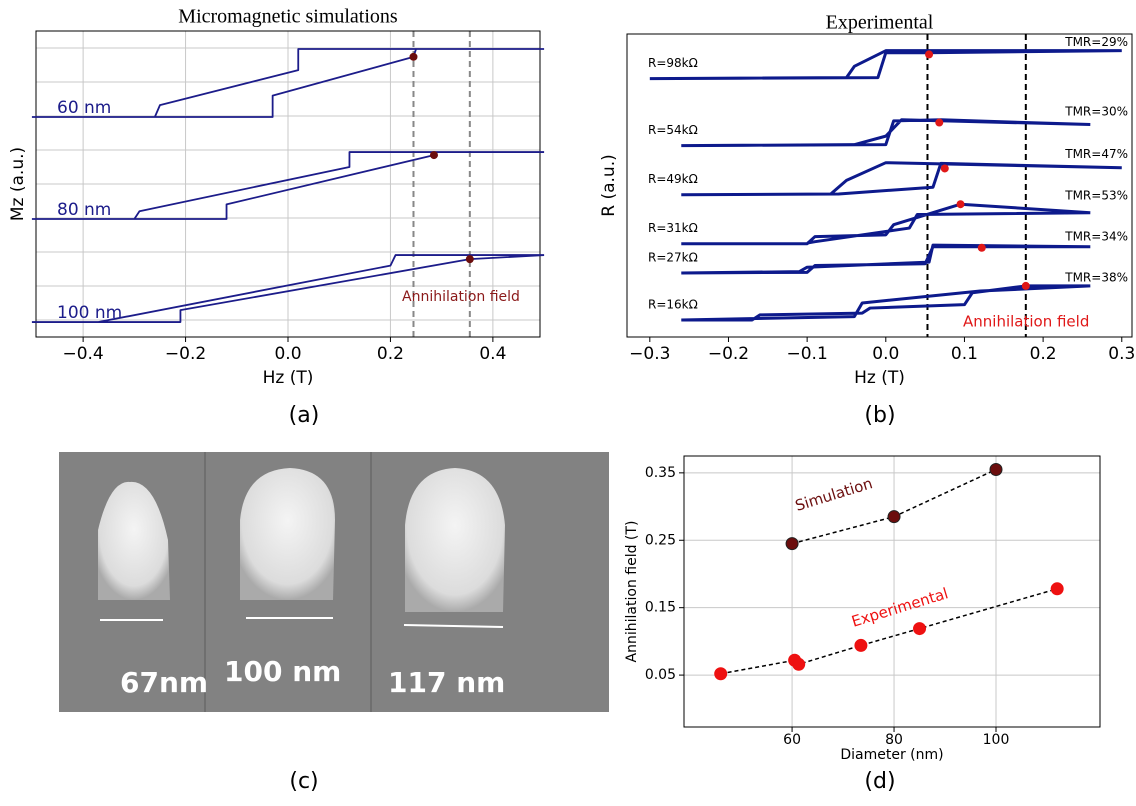 Image resolution: width=1136 pixels, height=806 pixels. What do you see at coordinates (673, 63) in the screenshot?
I see `series-label: R=98kΩ` at bounding box center [673, 63].